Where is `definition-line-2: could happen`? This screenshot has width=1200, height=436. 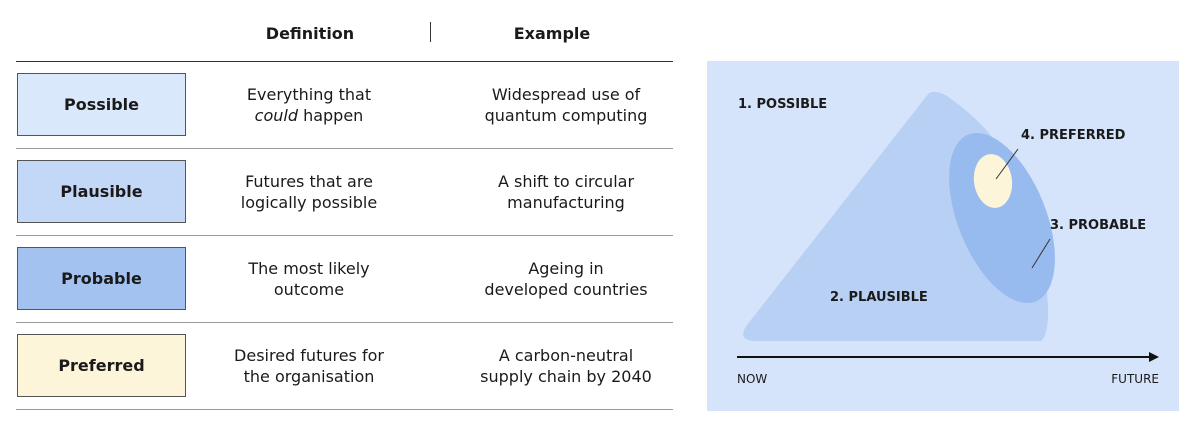 definition-line-2: could happen is located at coordinates (309, 115).